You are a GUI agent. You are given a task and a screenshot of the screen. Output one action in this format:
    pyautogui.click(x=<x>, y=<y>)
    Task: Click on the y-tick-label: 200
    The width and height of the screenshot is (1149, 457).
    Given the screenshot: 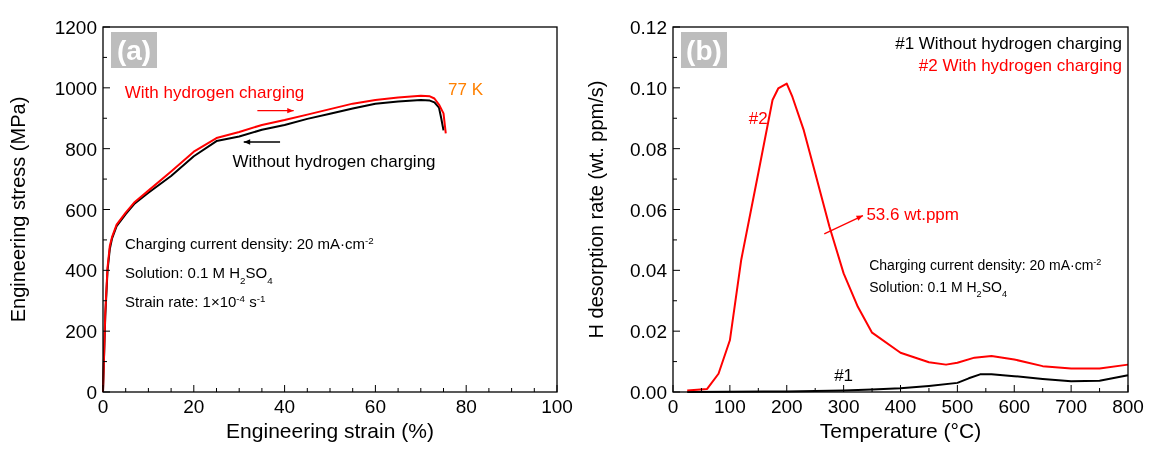 What is the action you would take?
    pyautogui.click(x=81, y=332)
    